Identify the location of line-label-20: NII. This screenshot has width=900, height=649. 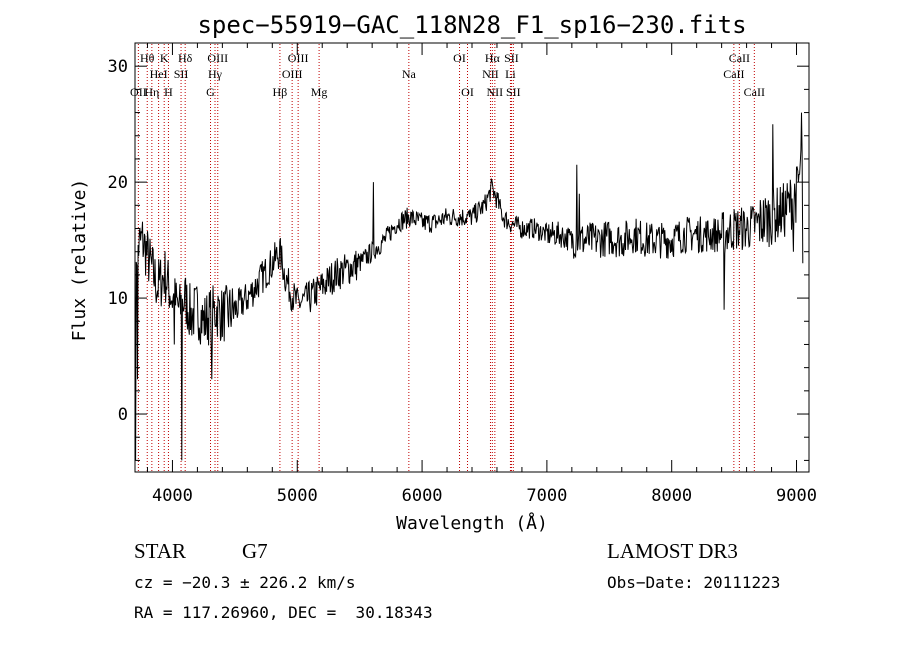
(495, 92).